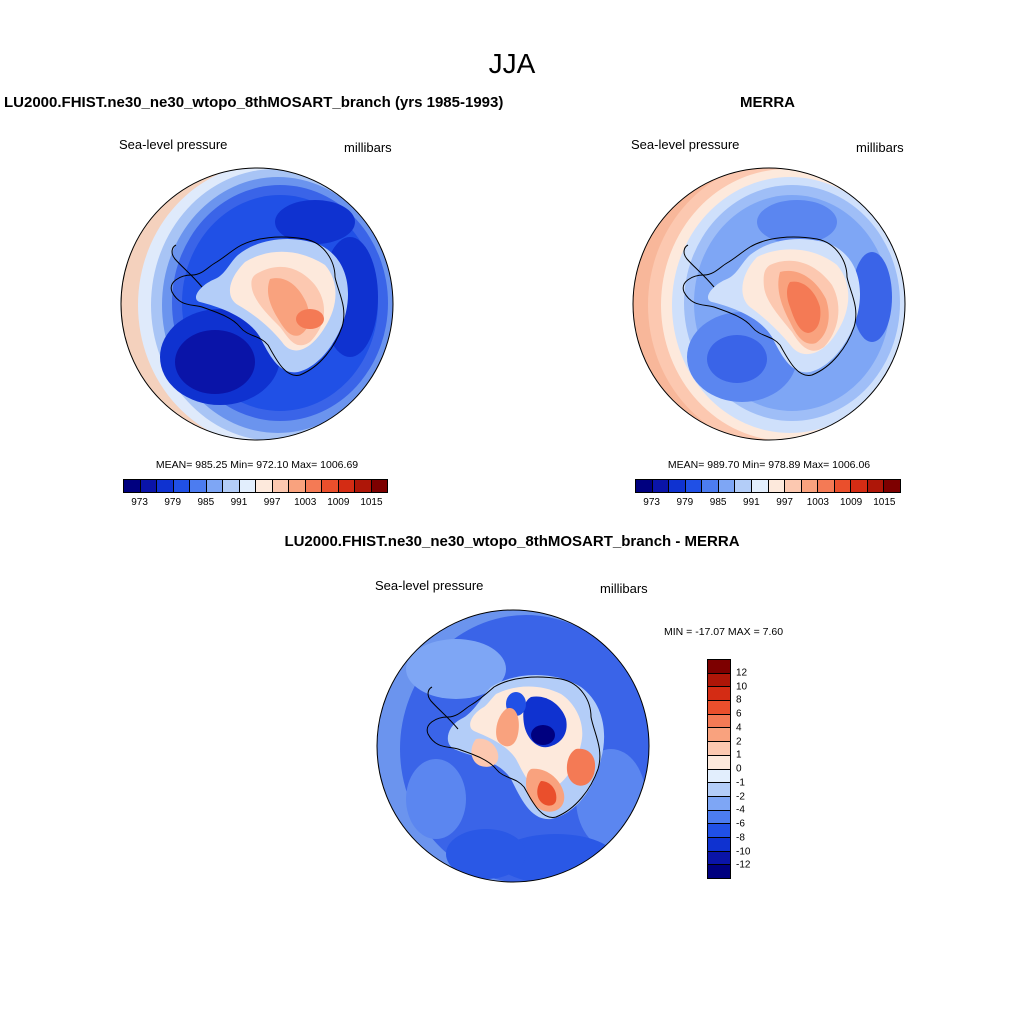 This screenshot has width=1024, height=1024. Describe the element at coordinates (513, 746) in the screenshot. I see `diff-polar-map` at that location.